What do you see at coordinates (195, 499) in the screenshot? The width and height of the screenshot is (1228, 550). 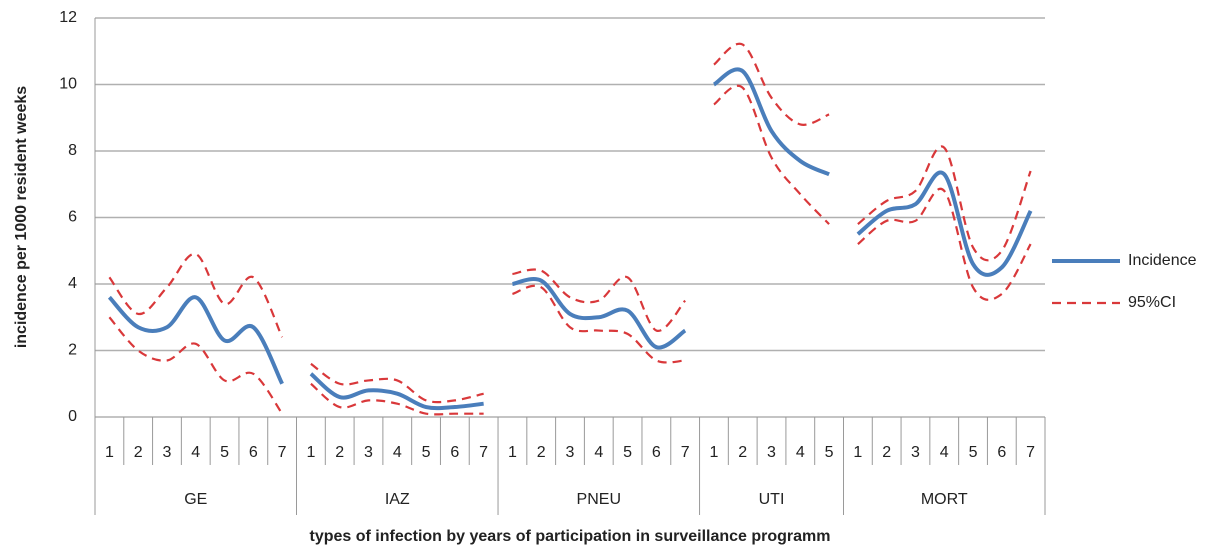 I see `group-label: GE` at bounding box center [195, 499].